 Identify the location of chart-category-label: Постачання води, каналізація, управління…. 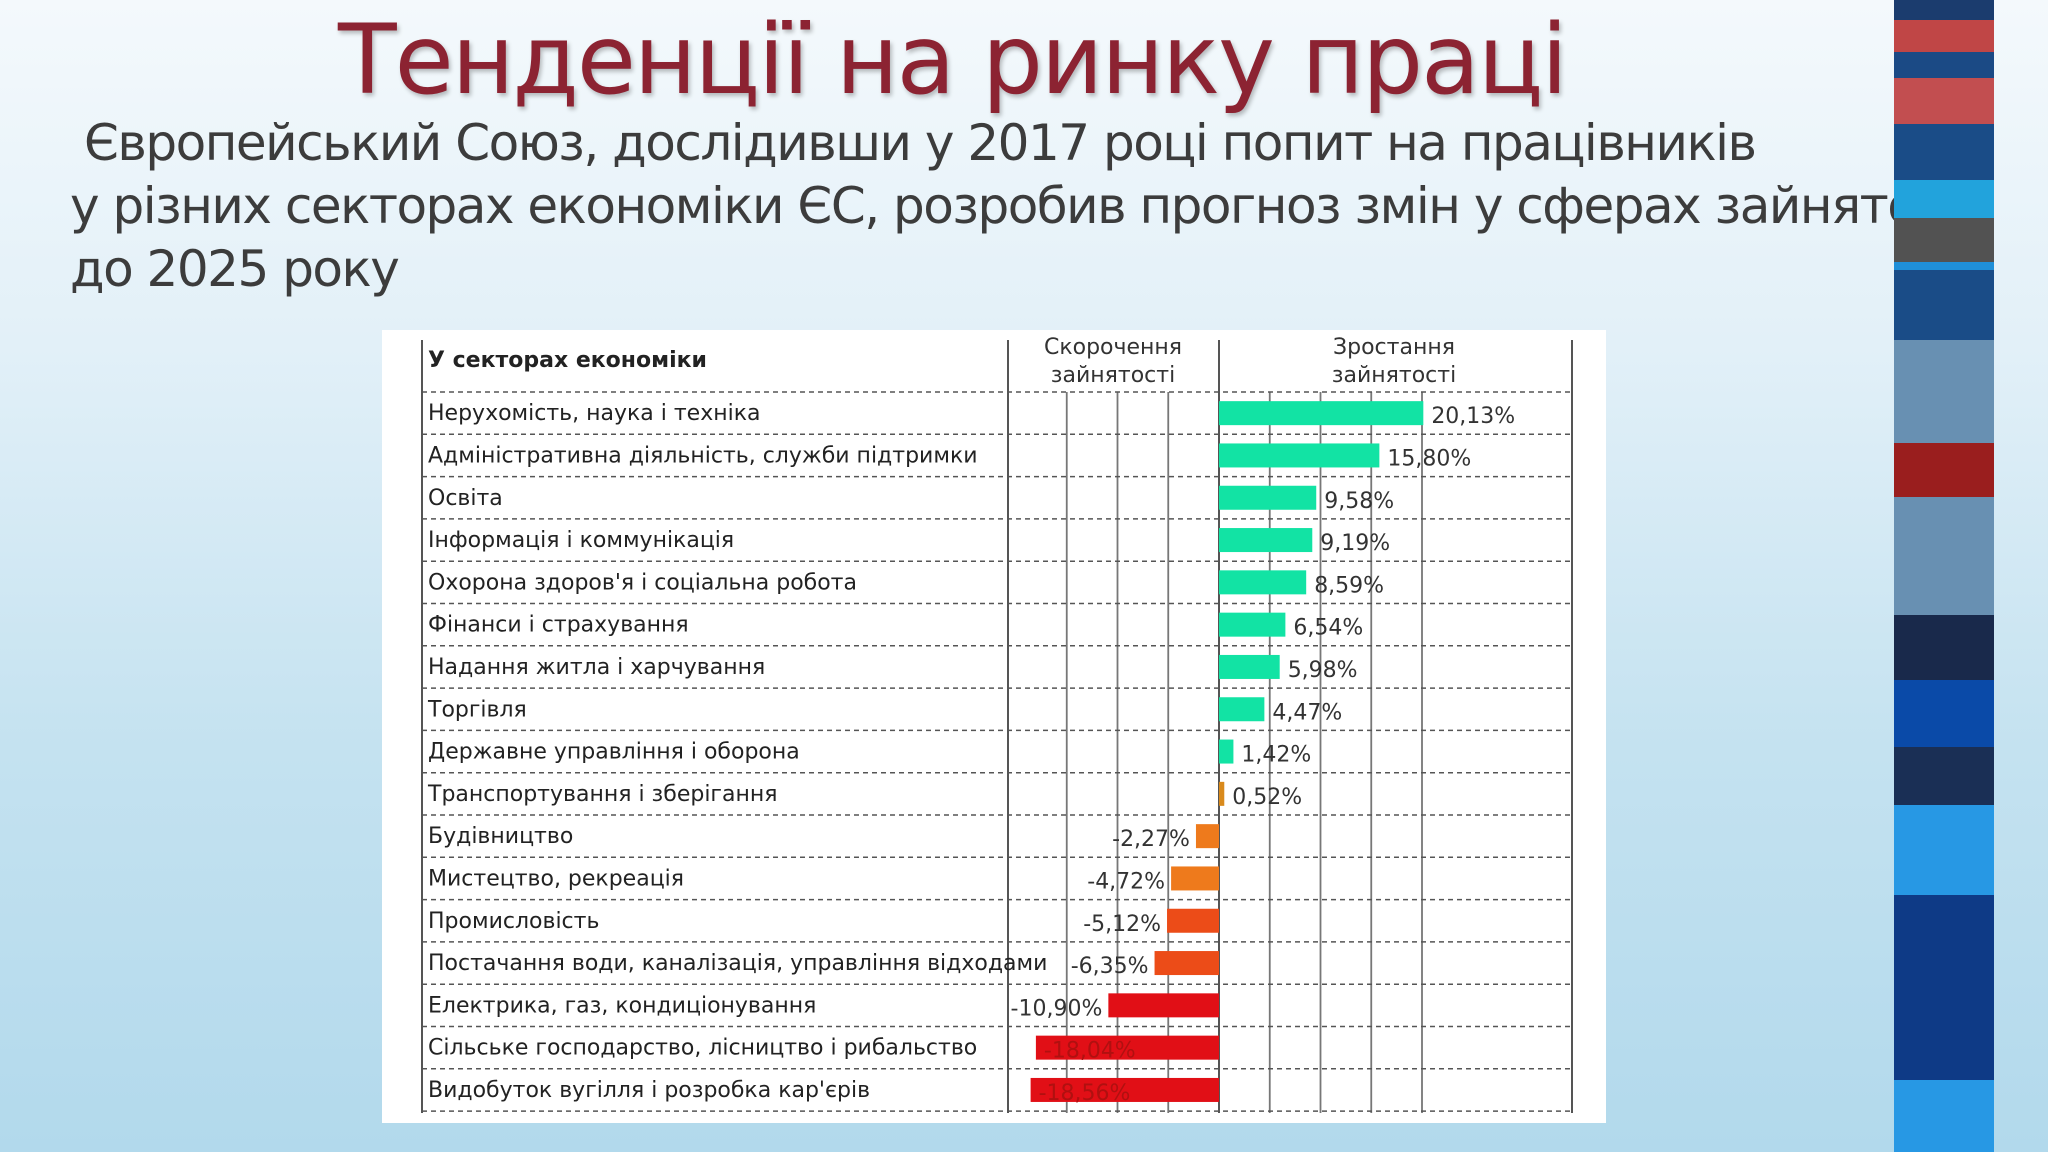
(737, 963).